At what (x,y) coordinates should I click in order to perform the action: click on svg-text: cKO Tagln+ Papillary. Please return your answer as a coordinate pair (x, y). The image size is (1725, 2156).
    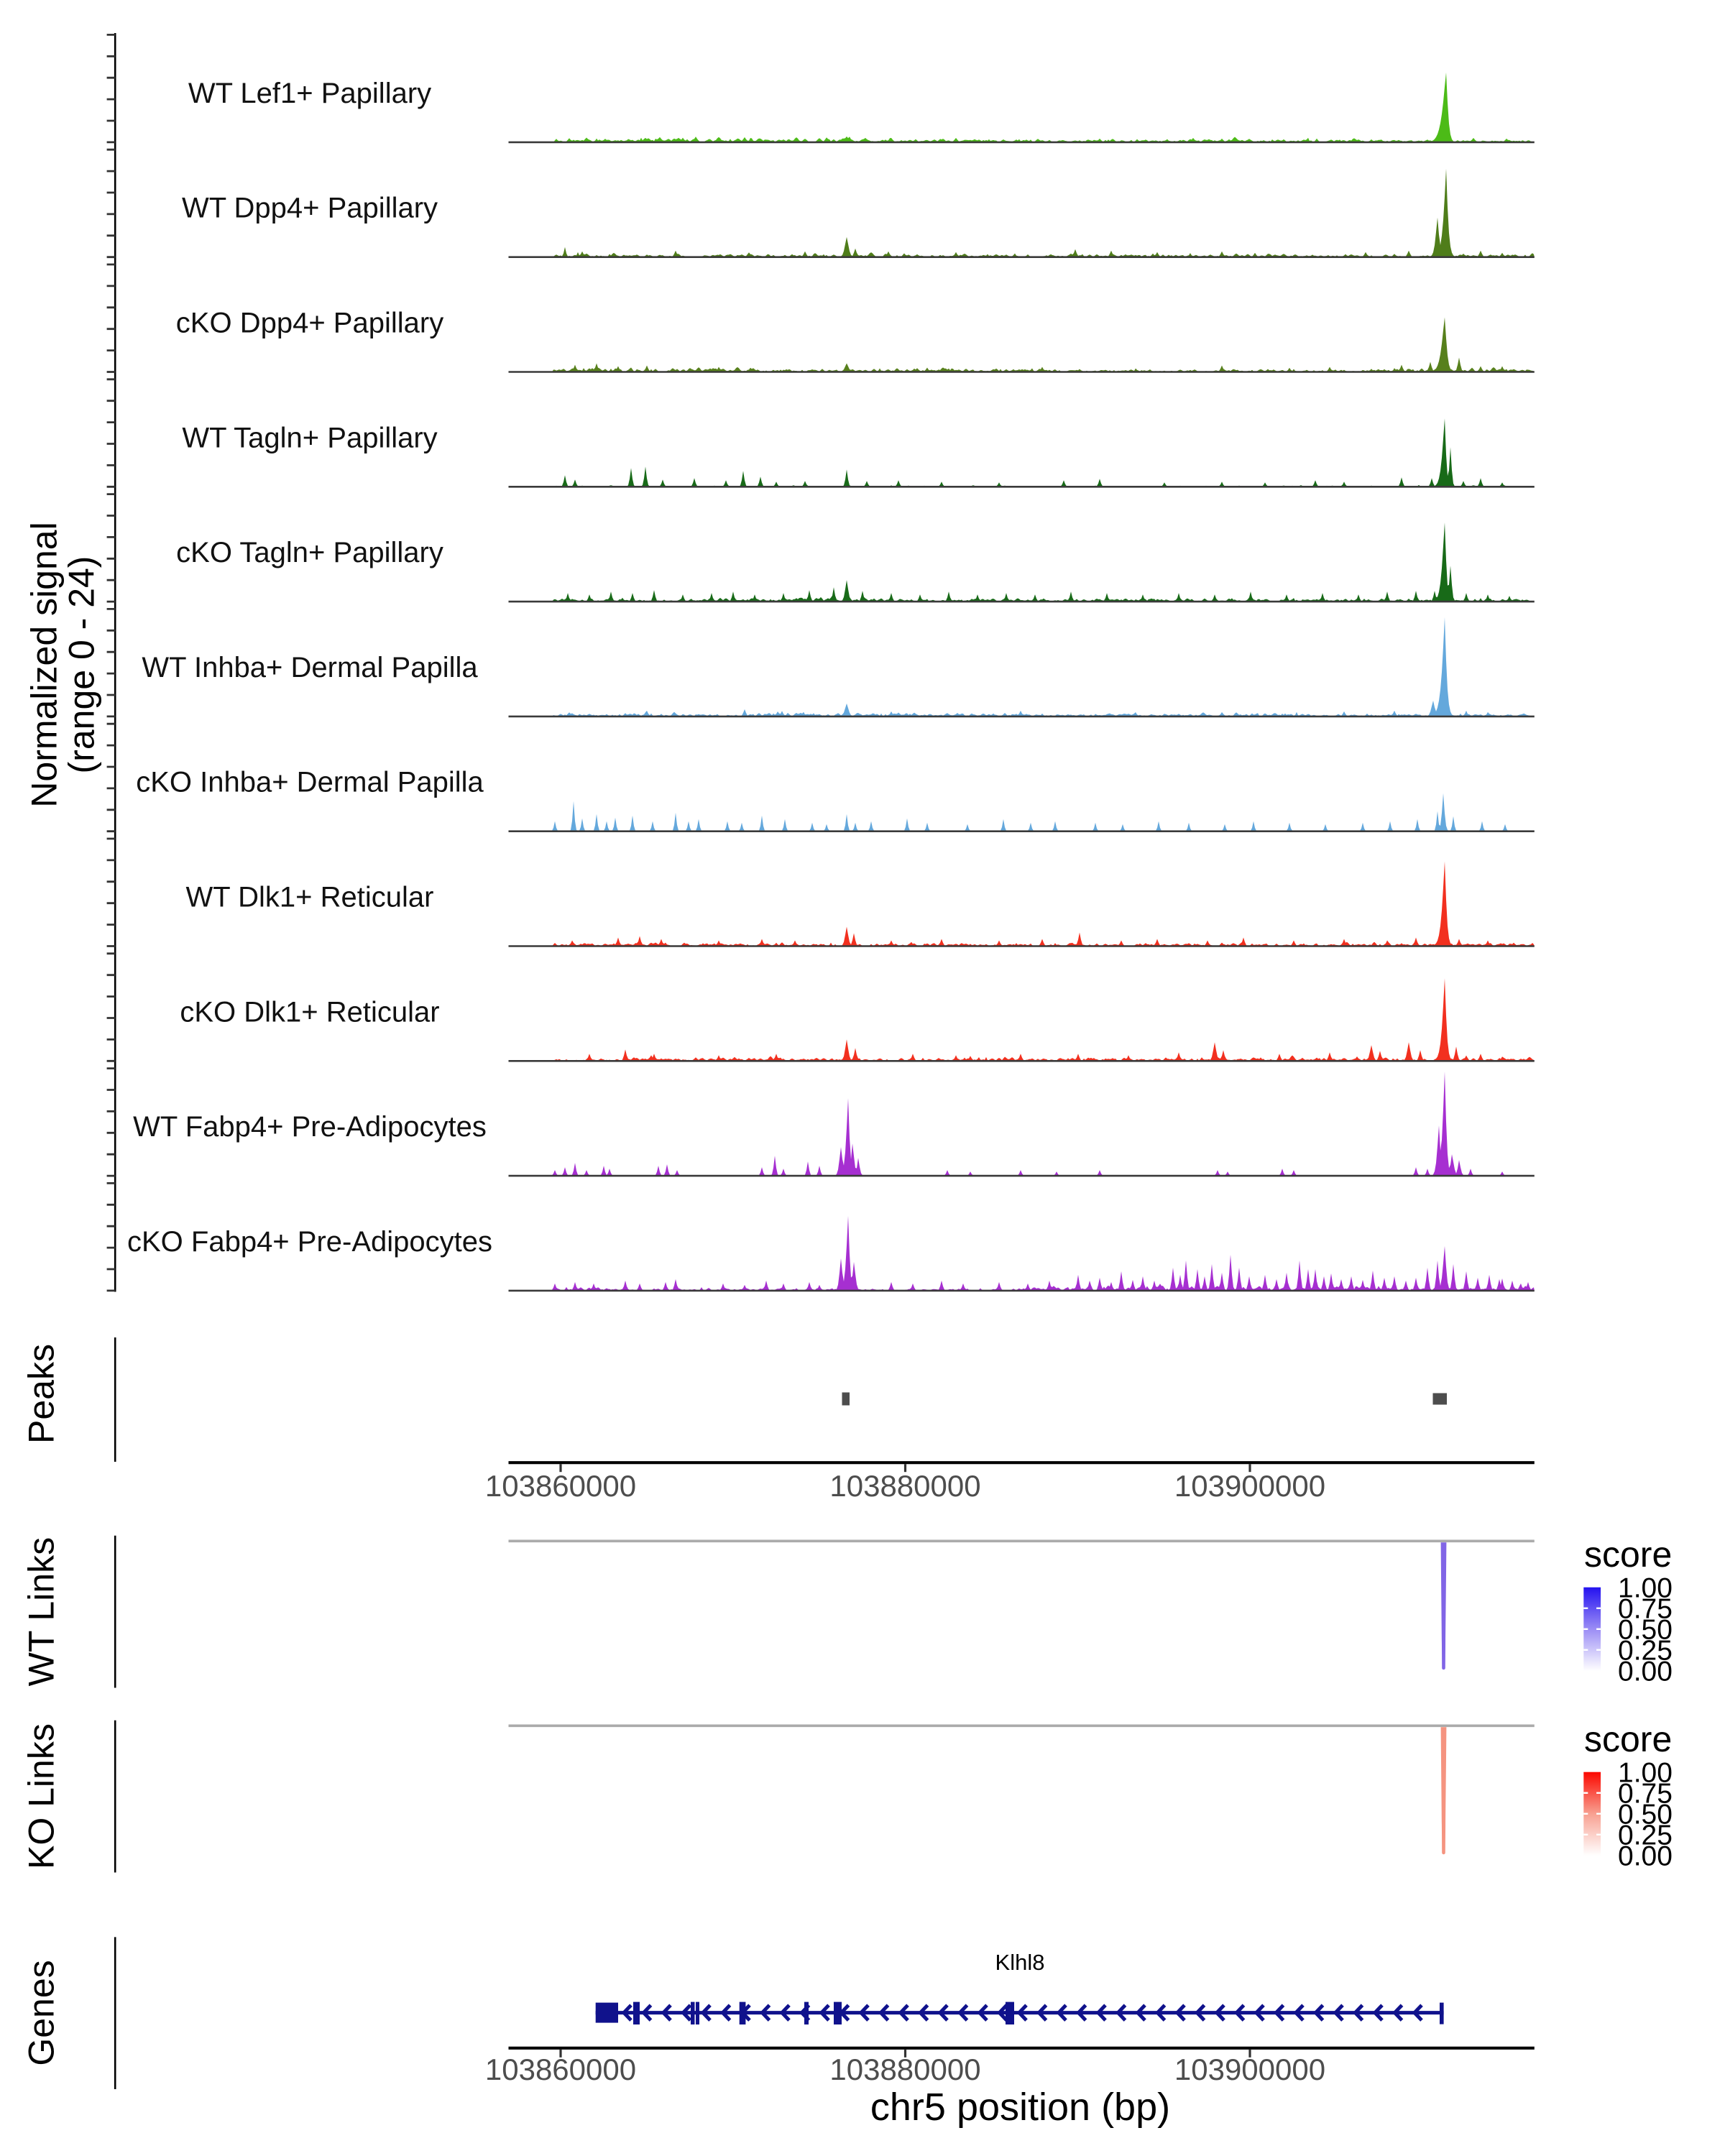
    Looking at the image, I should click on (309, 552).